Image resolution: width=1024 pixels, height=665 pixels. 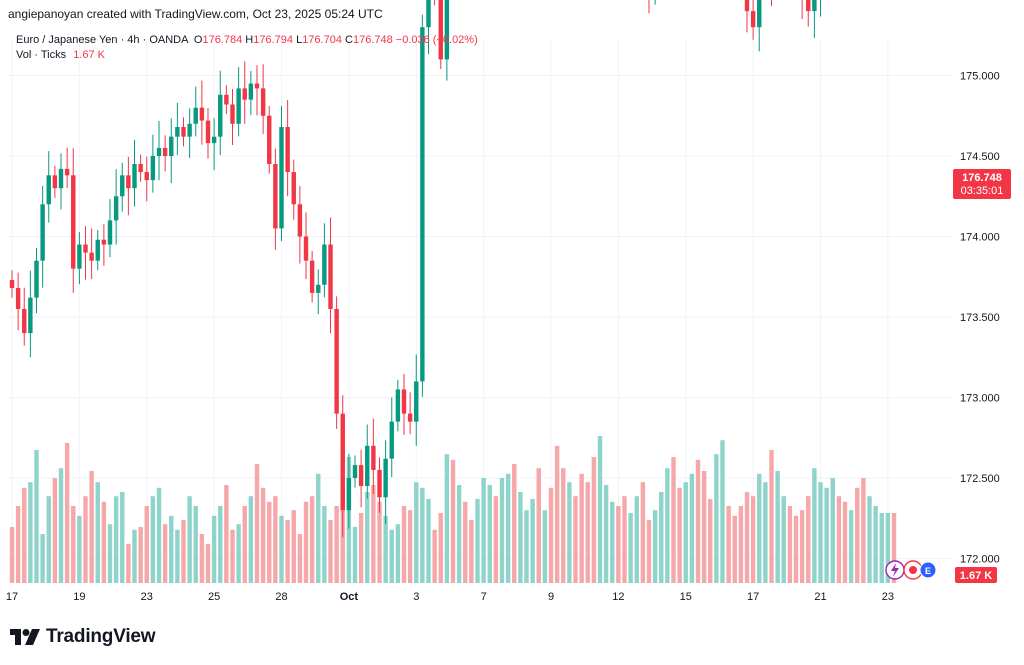 What do you see at coordinates (980, 318) in the screenshot?
I see `price-tick-label: 173.500` at bounding box center [980, 318].